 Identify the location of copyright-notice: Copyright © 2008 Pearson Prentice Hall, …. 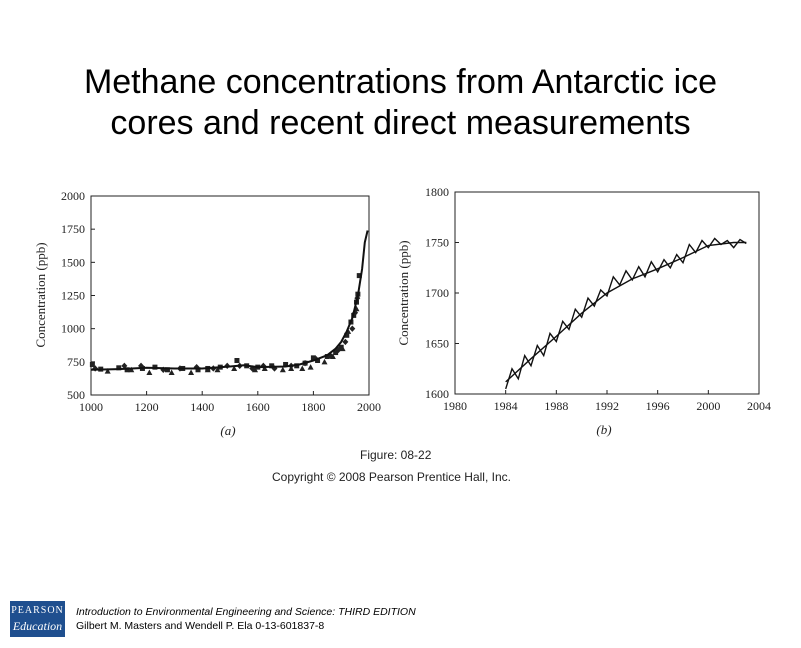
(391, 477).